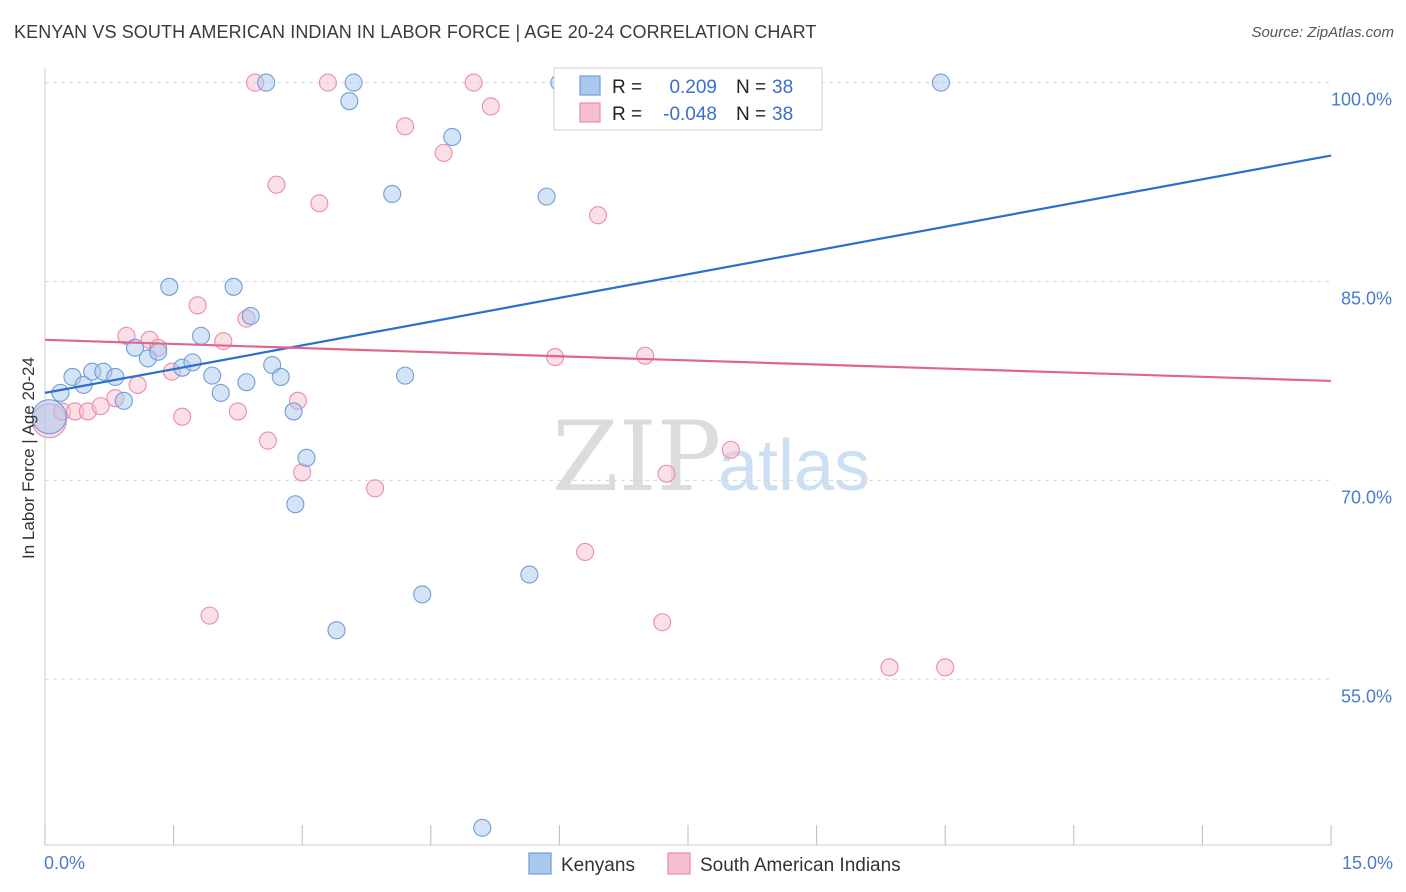 The width and height of the screenshot is (1406, 892). What do you see at coordinates (1366, 497) in the screenshot?
I see `y-tick-label: 70.0%` at bounding box center [1366, 497].